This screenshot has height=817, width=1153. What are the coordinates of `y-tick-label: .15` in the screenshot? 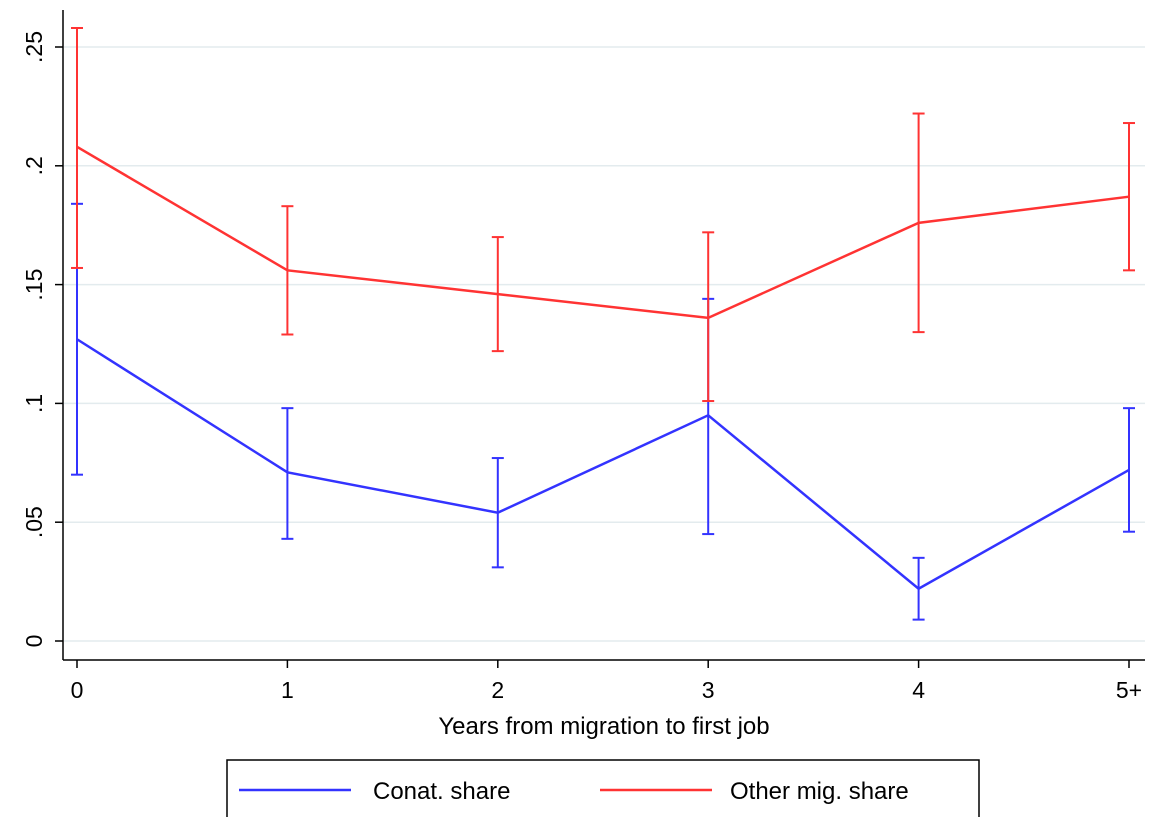 It's located at (34, 285).